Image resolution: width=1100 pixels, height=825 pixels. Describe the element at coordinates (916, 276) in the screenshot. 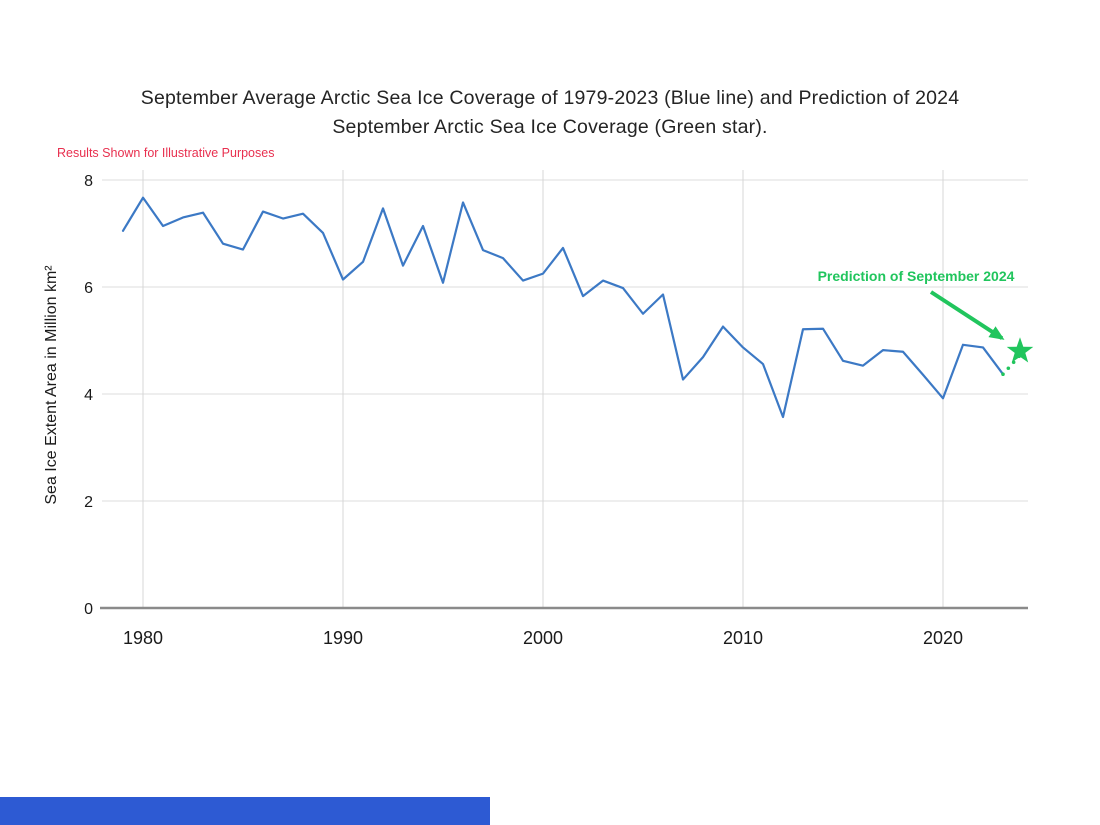

I see `annotation-text: Prediction of September 2024` at that location.